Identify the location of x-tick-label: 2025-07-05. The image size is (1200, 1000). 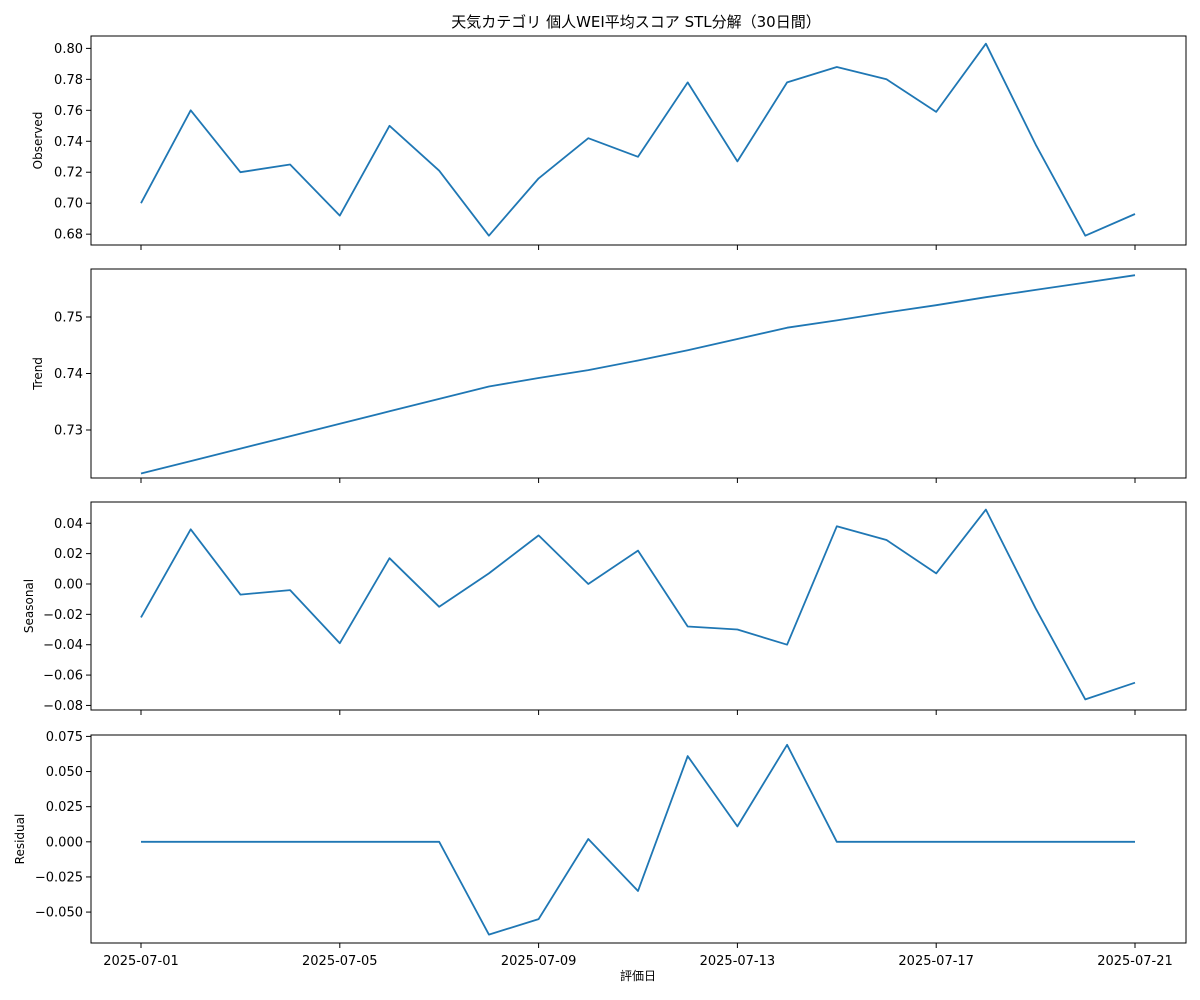
(340, 961).